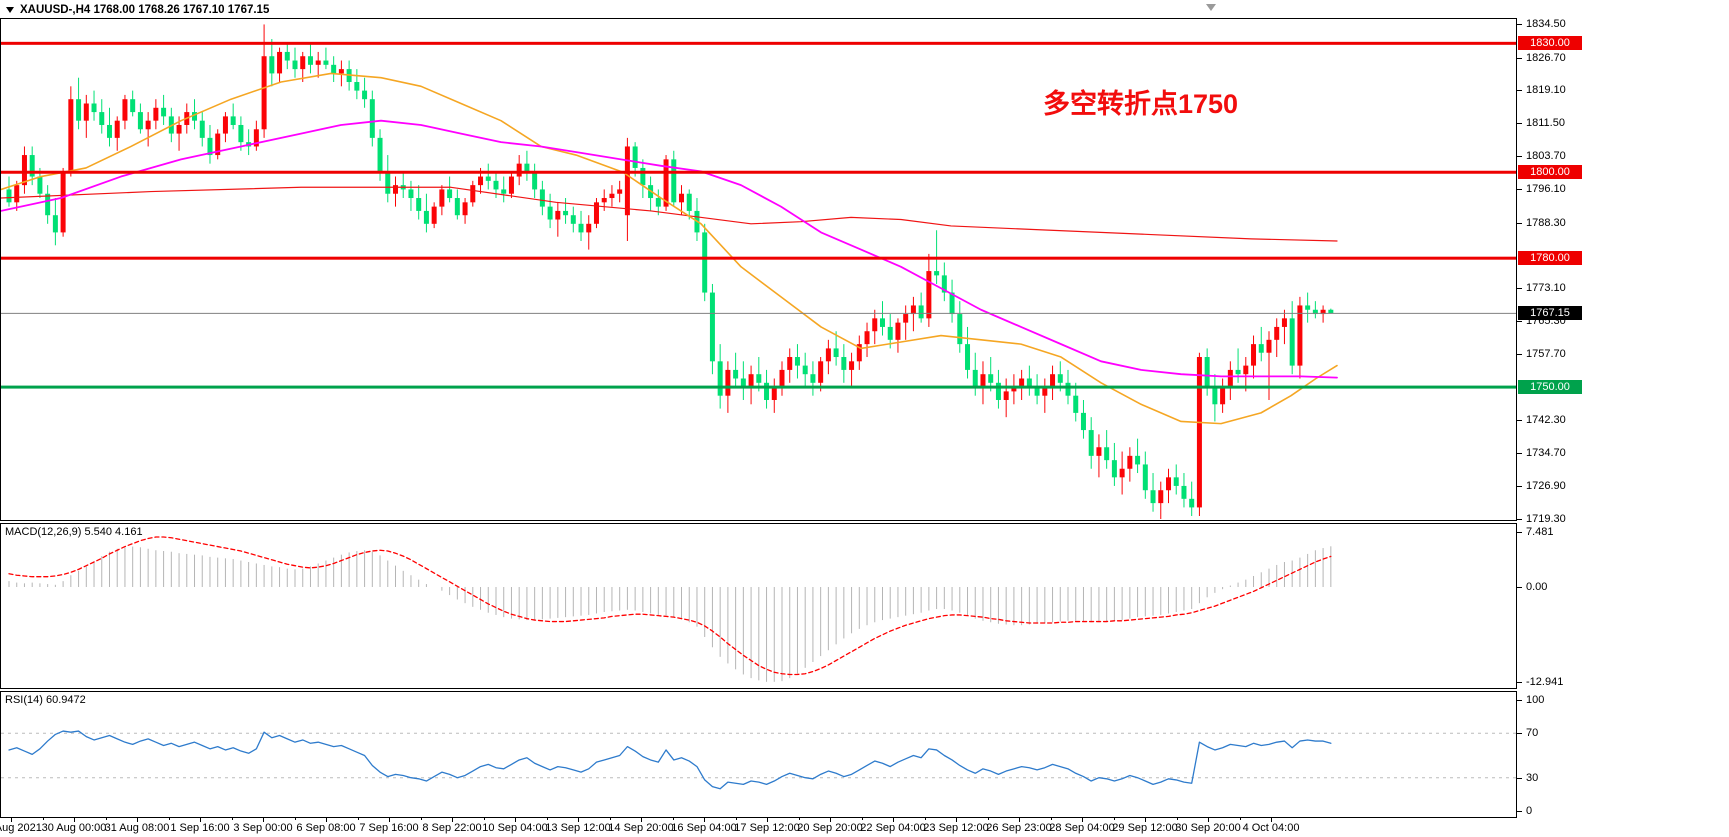 The image size is (1729, 837). I want to click on price-tick-label: 1819.10, so click(1546, 90).